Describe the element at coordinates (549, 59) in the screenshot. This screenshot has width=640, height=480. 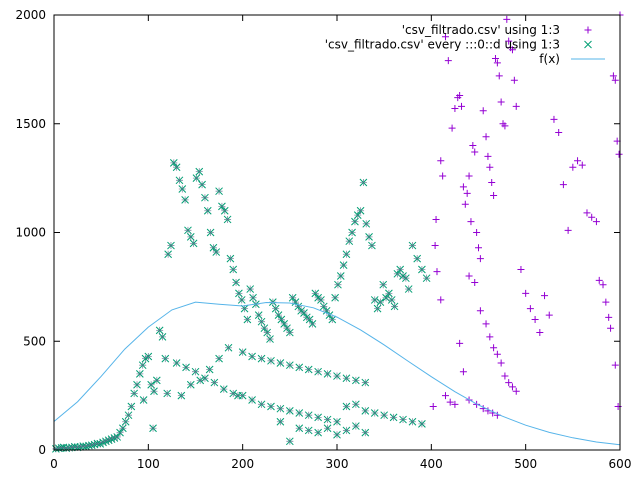
I see `legend-label: f(x)` at that location.